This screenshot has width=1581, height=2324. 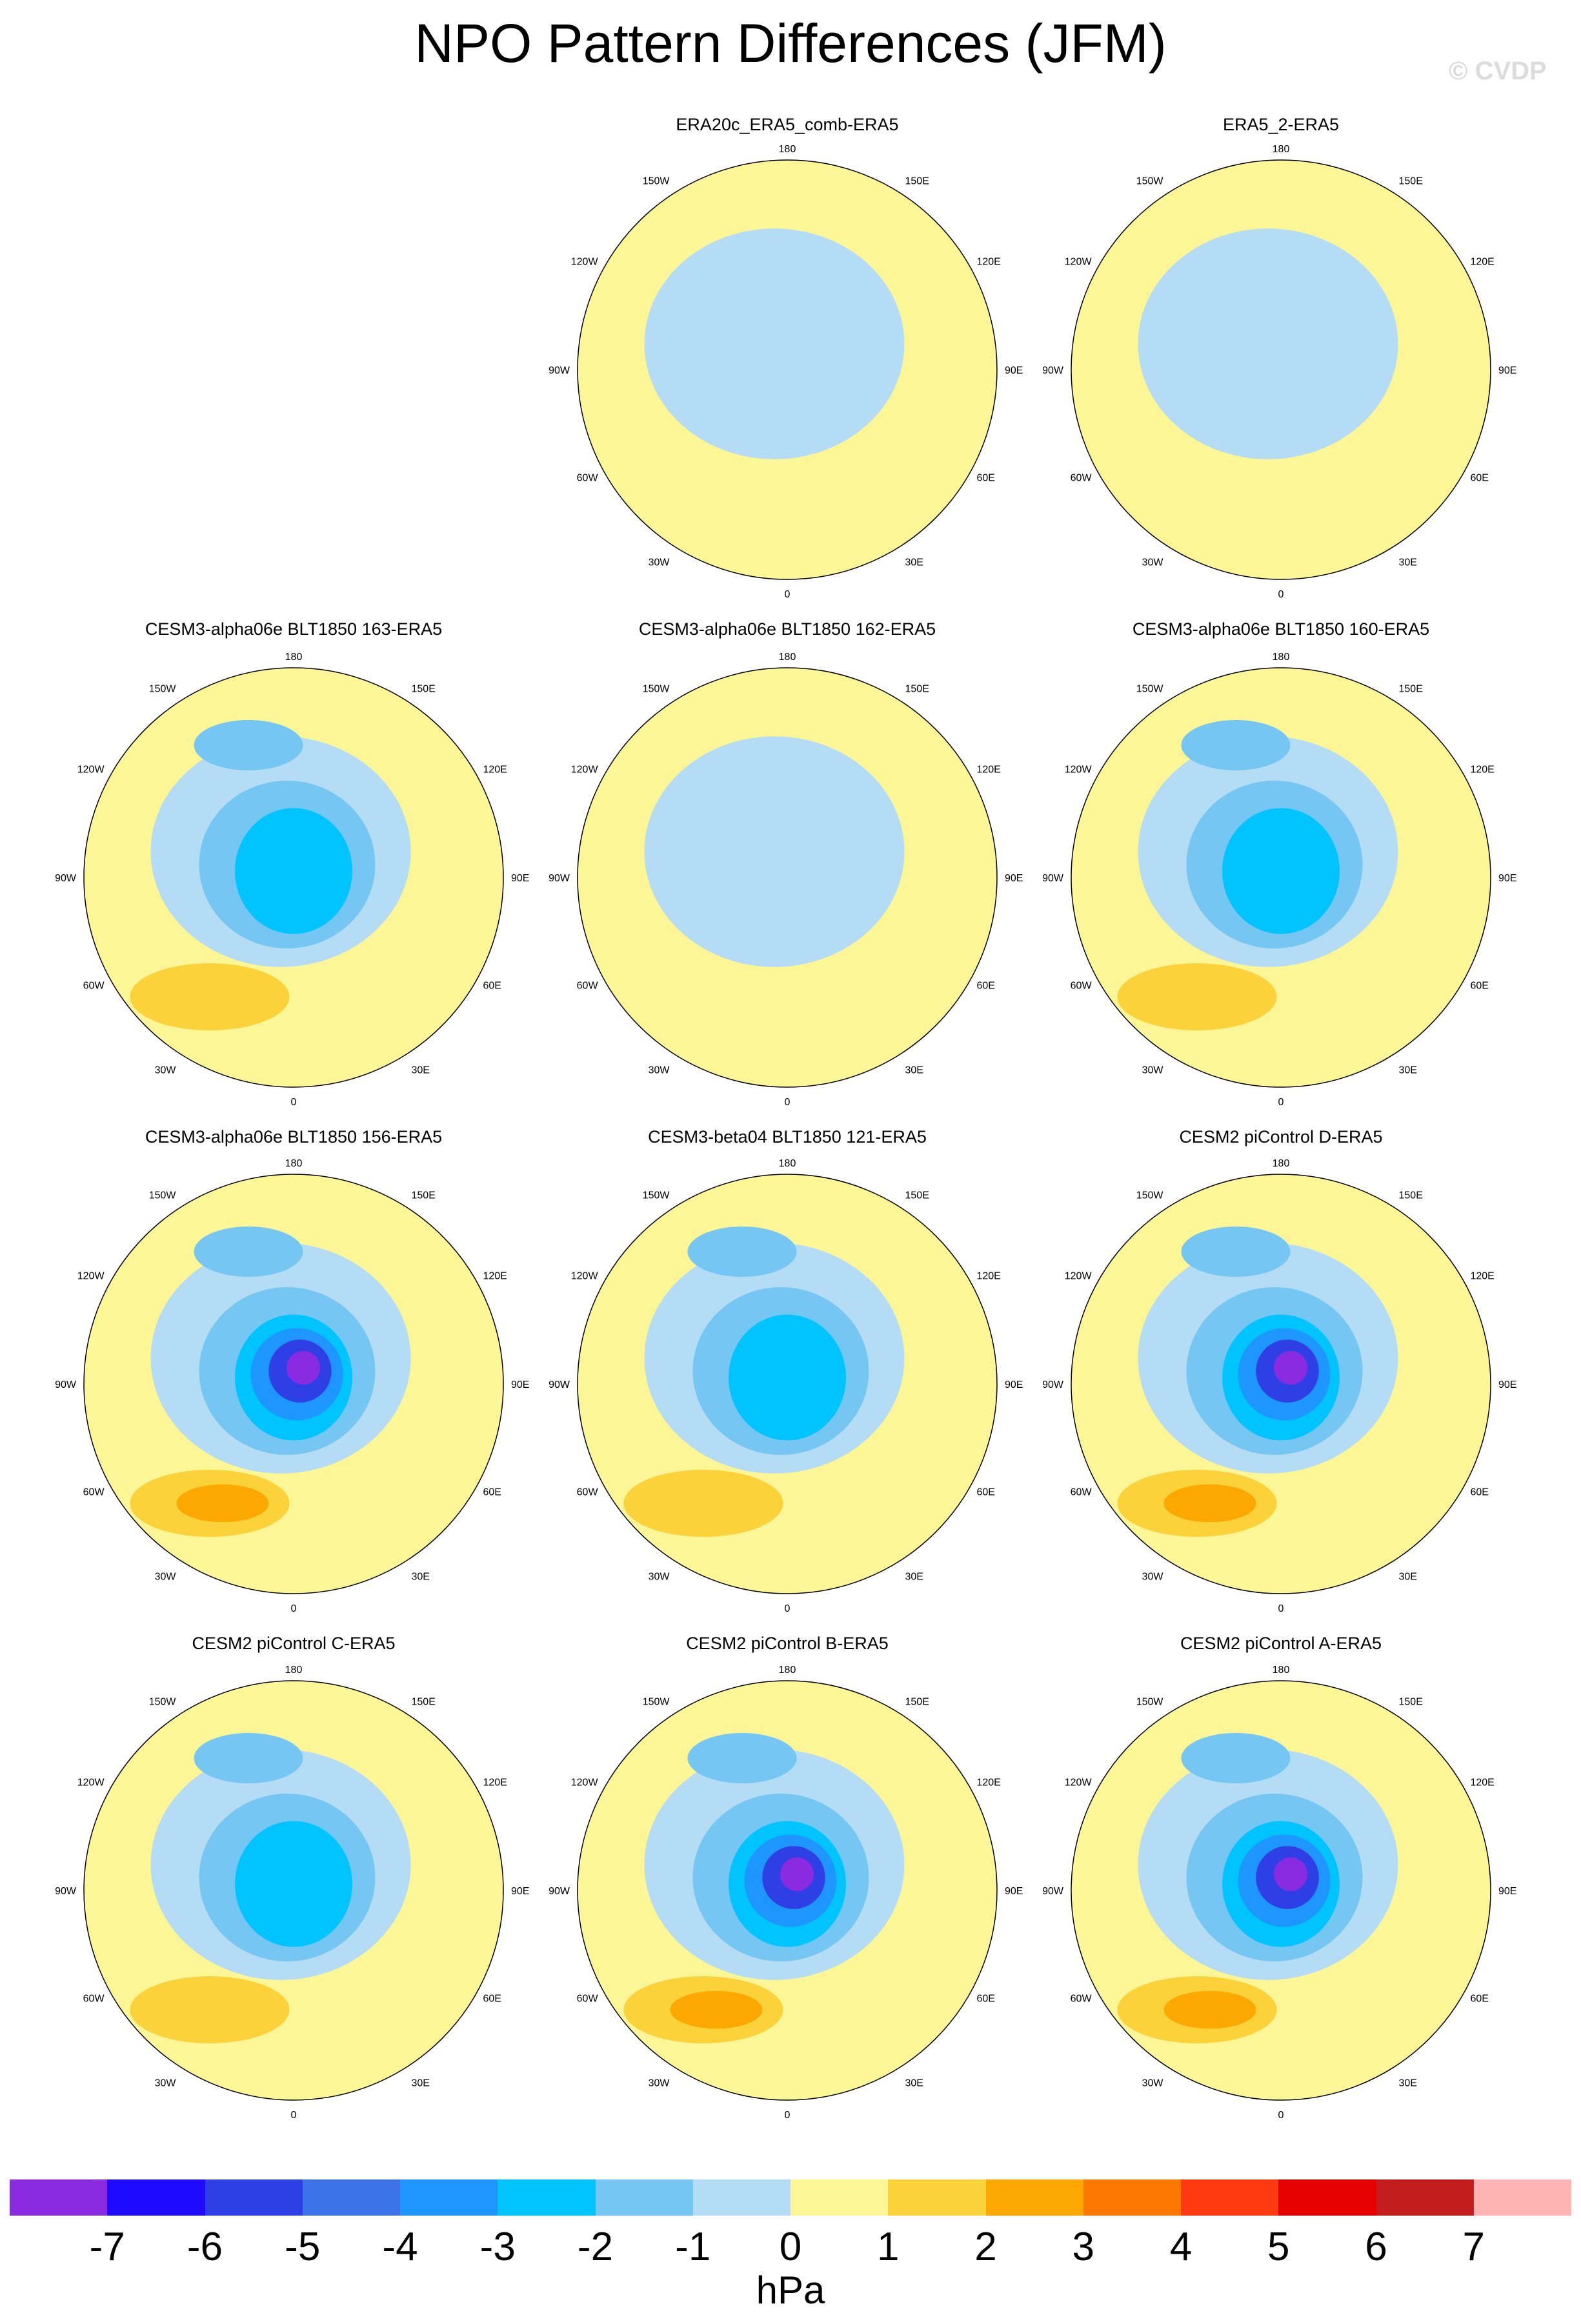 I want to click on panel-title: CESM3-alpha06e BLT1850 162-ERA5, so click(x=787, y=629).